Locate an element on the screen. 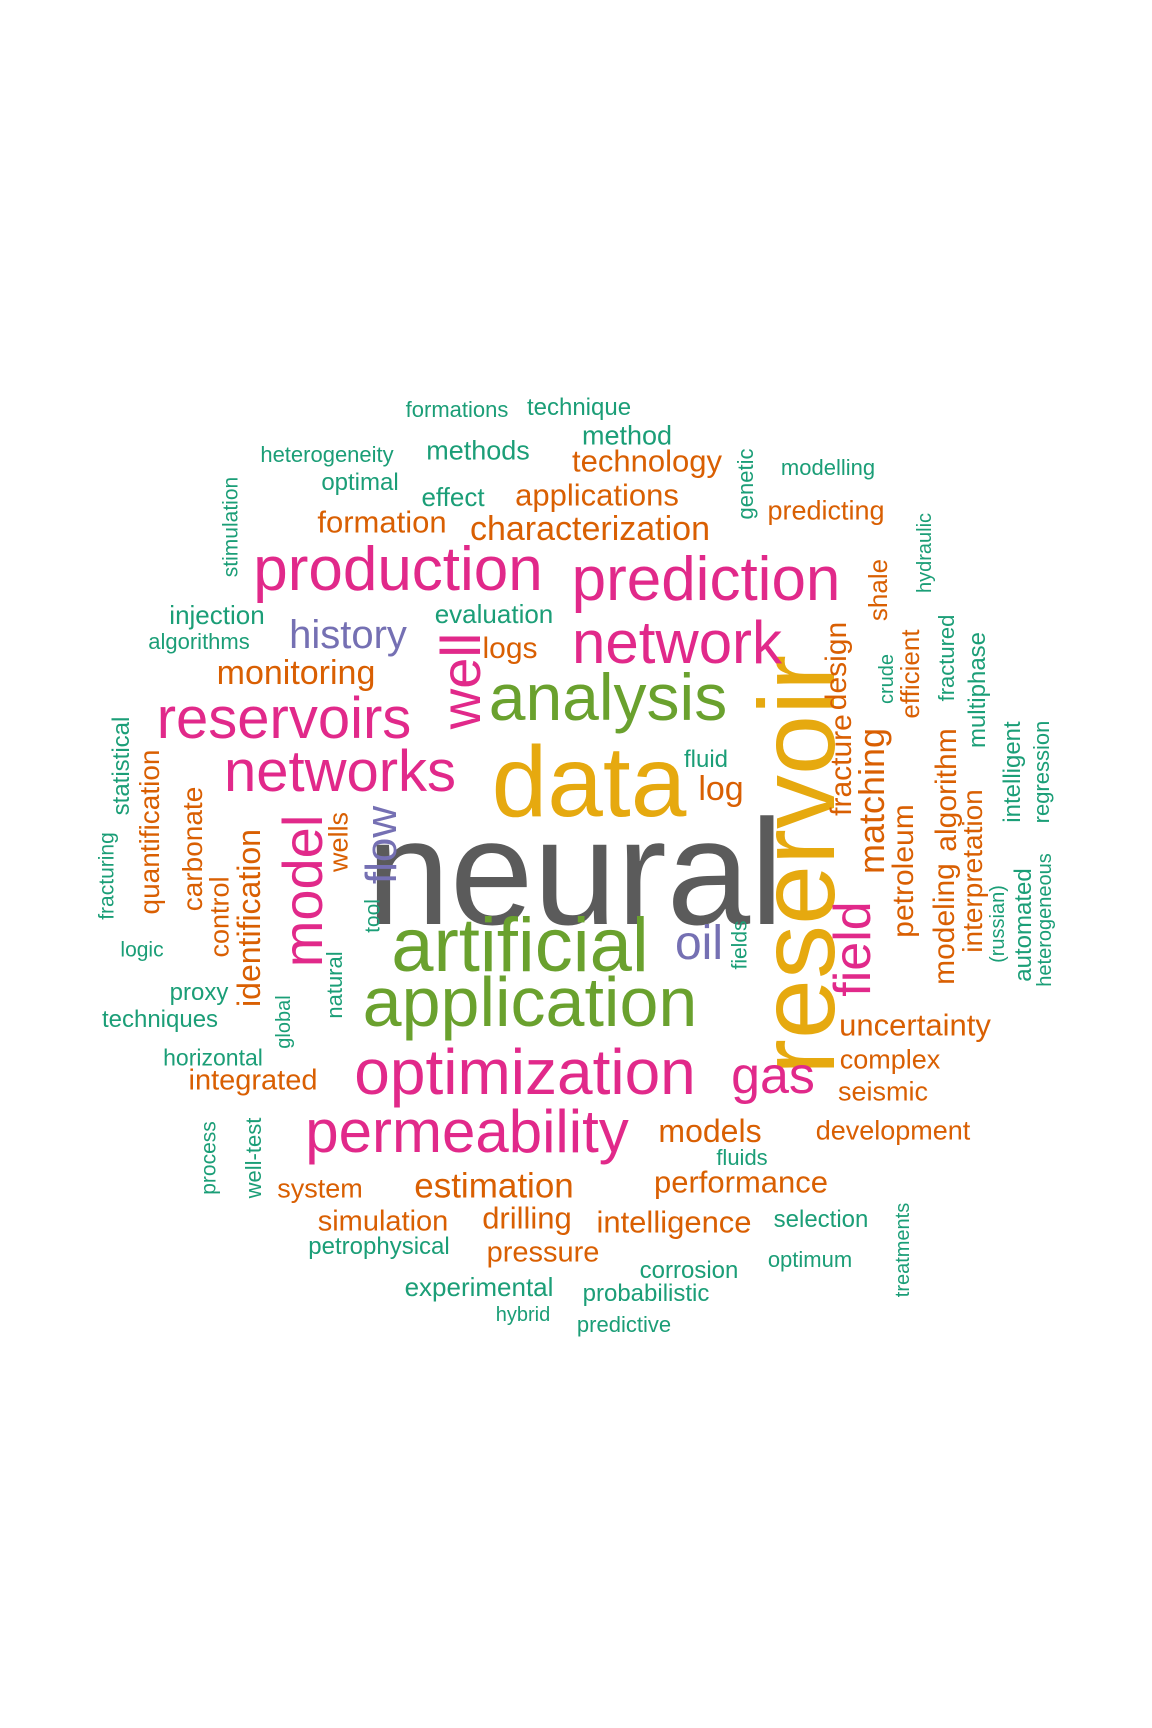  word-crude: crude is located at coordinates (887, 679).